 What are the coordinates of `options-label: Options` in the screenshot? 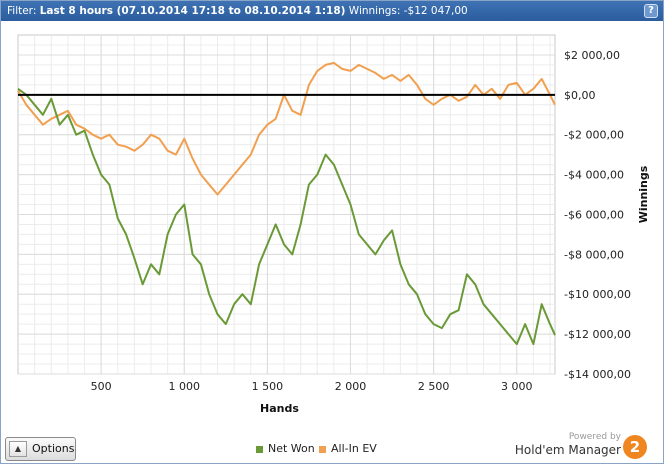 It's located at (53, 448).